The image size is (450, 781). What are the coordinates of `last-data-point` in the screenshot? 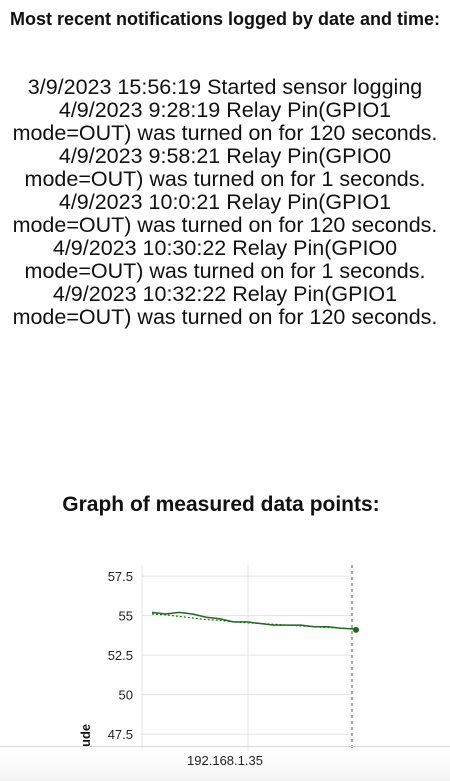 It's located at (356, 629).